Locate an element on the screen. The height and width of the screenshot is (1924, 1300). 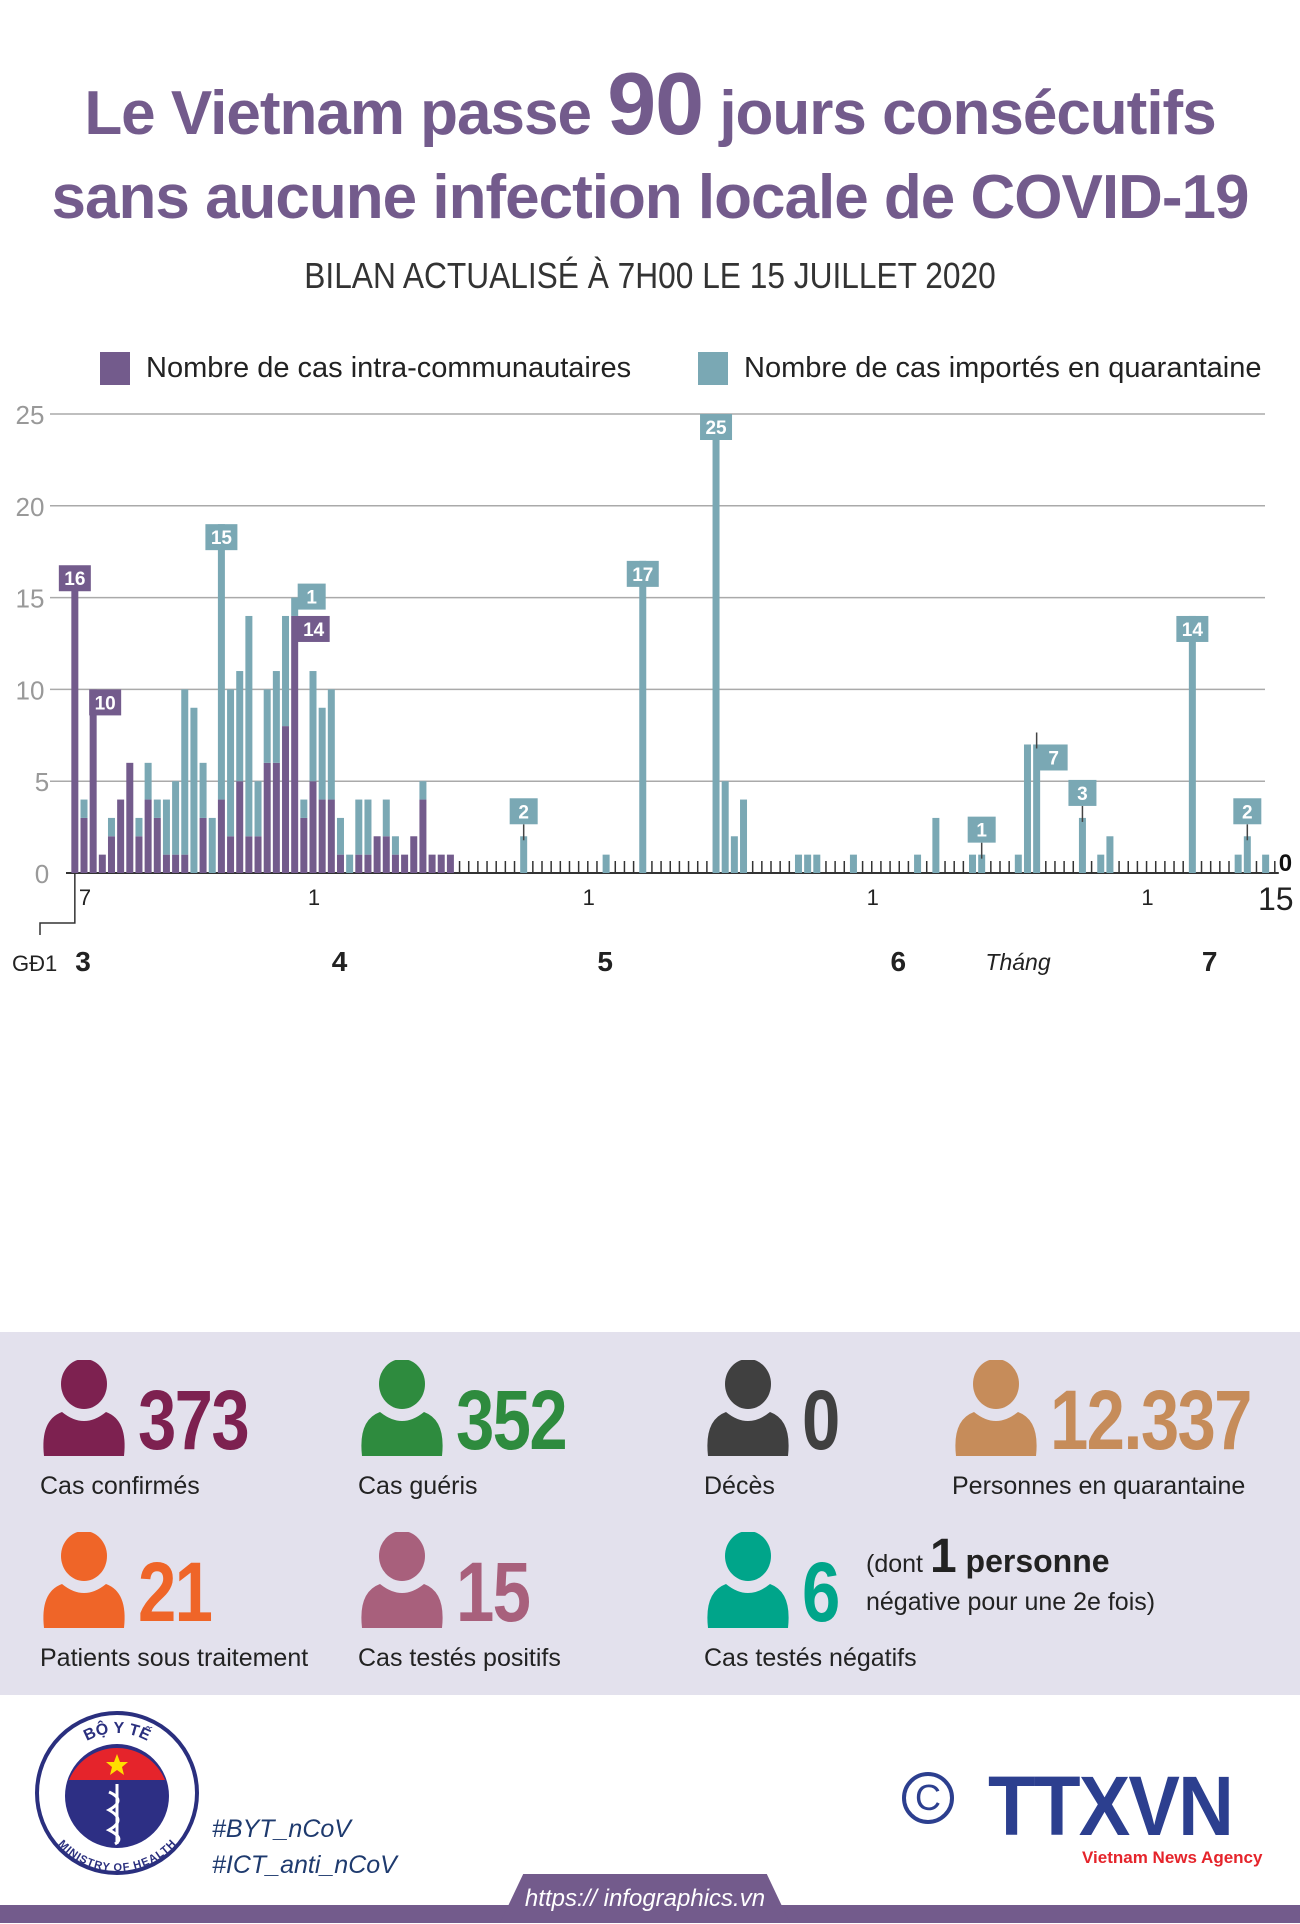
y-tick-label: 5 is located at coordinates (42, 782).